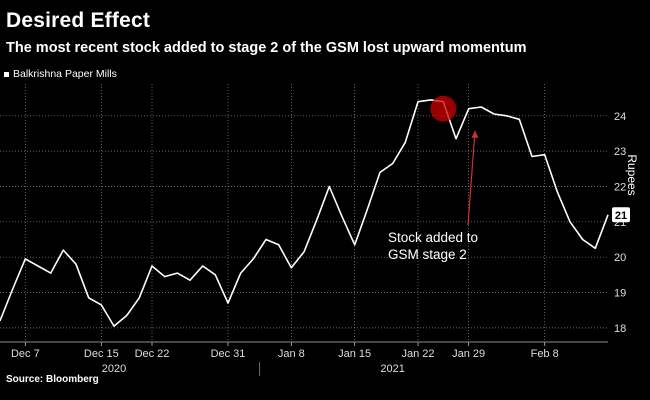  Describe the element at coordinates (291, 354) in the screenshot. I see `x-tick-label: Jan 8` at that location.